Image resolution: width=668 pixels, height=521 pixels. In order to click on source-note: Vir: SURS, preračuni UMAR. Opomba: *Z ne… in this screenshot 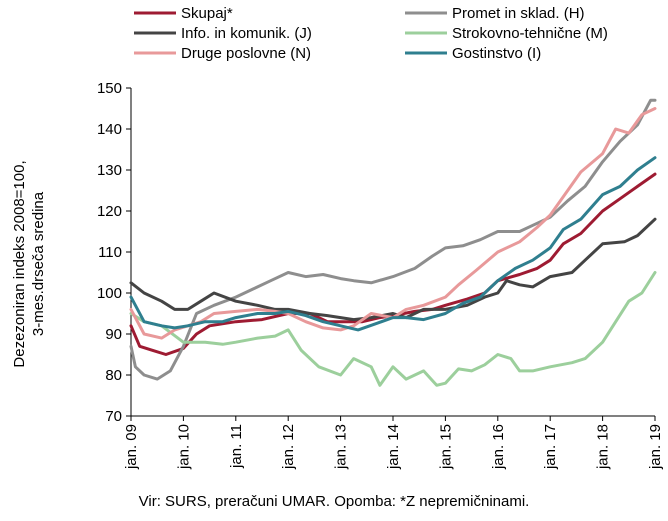, I will do `click(334, 501)`.